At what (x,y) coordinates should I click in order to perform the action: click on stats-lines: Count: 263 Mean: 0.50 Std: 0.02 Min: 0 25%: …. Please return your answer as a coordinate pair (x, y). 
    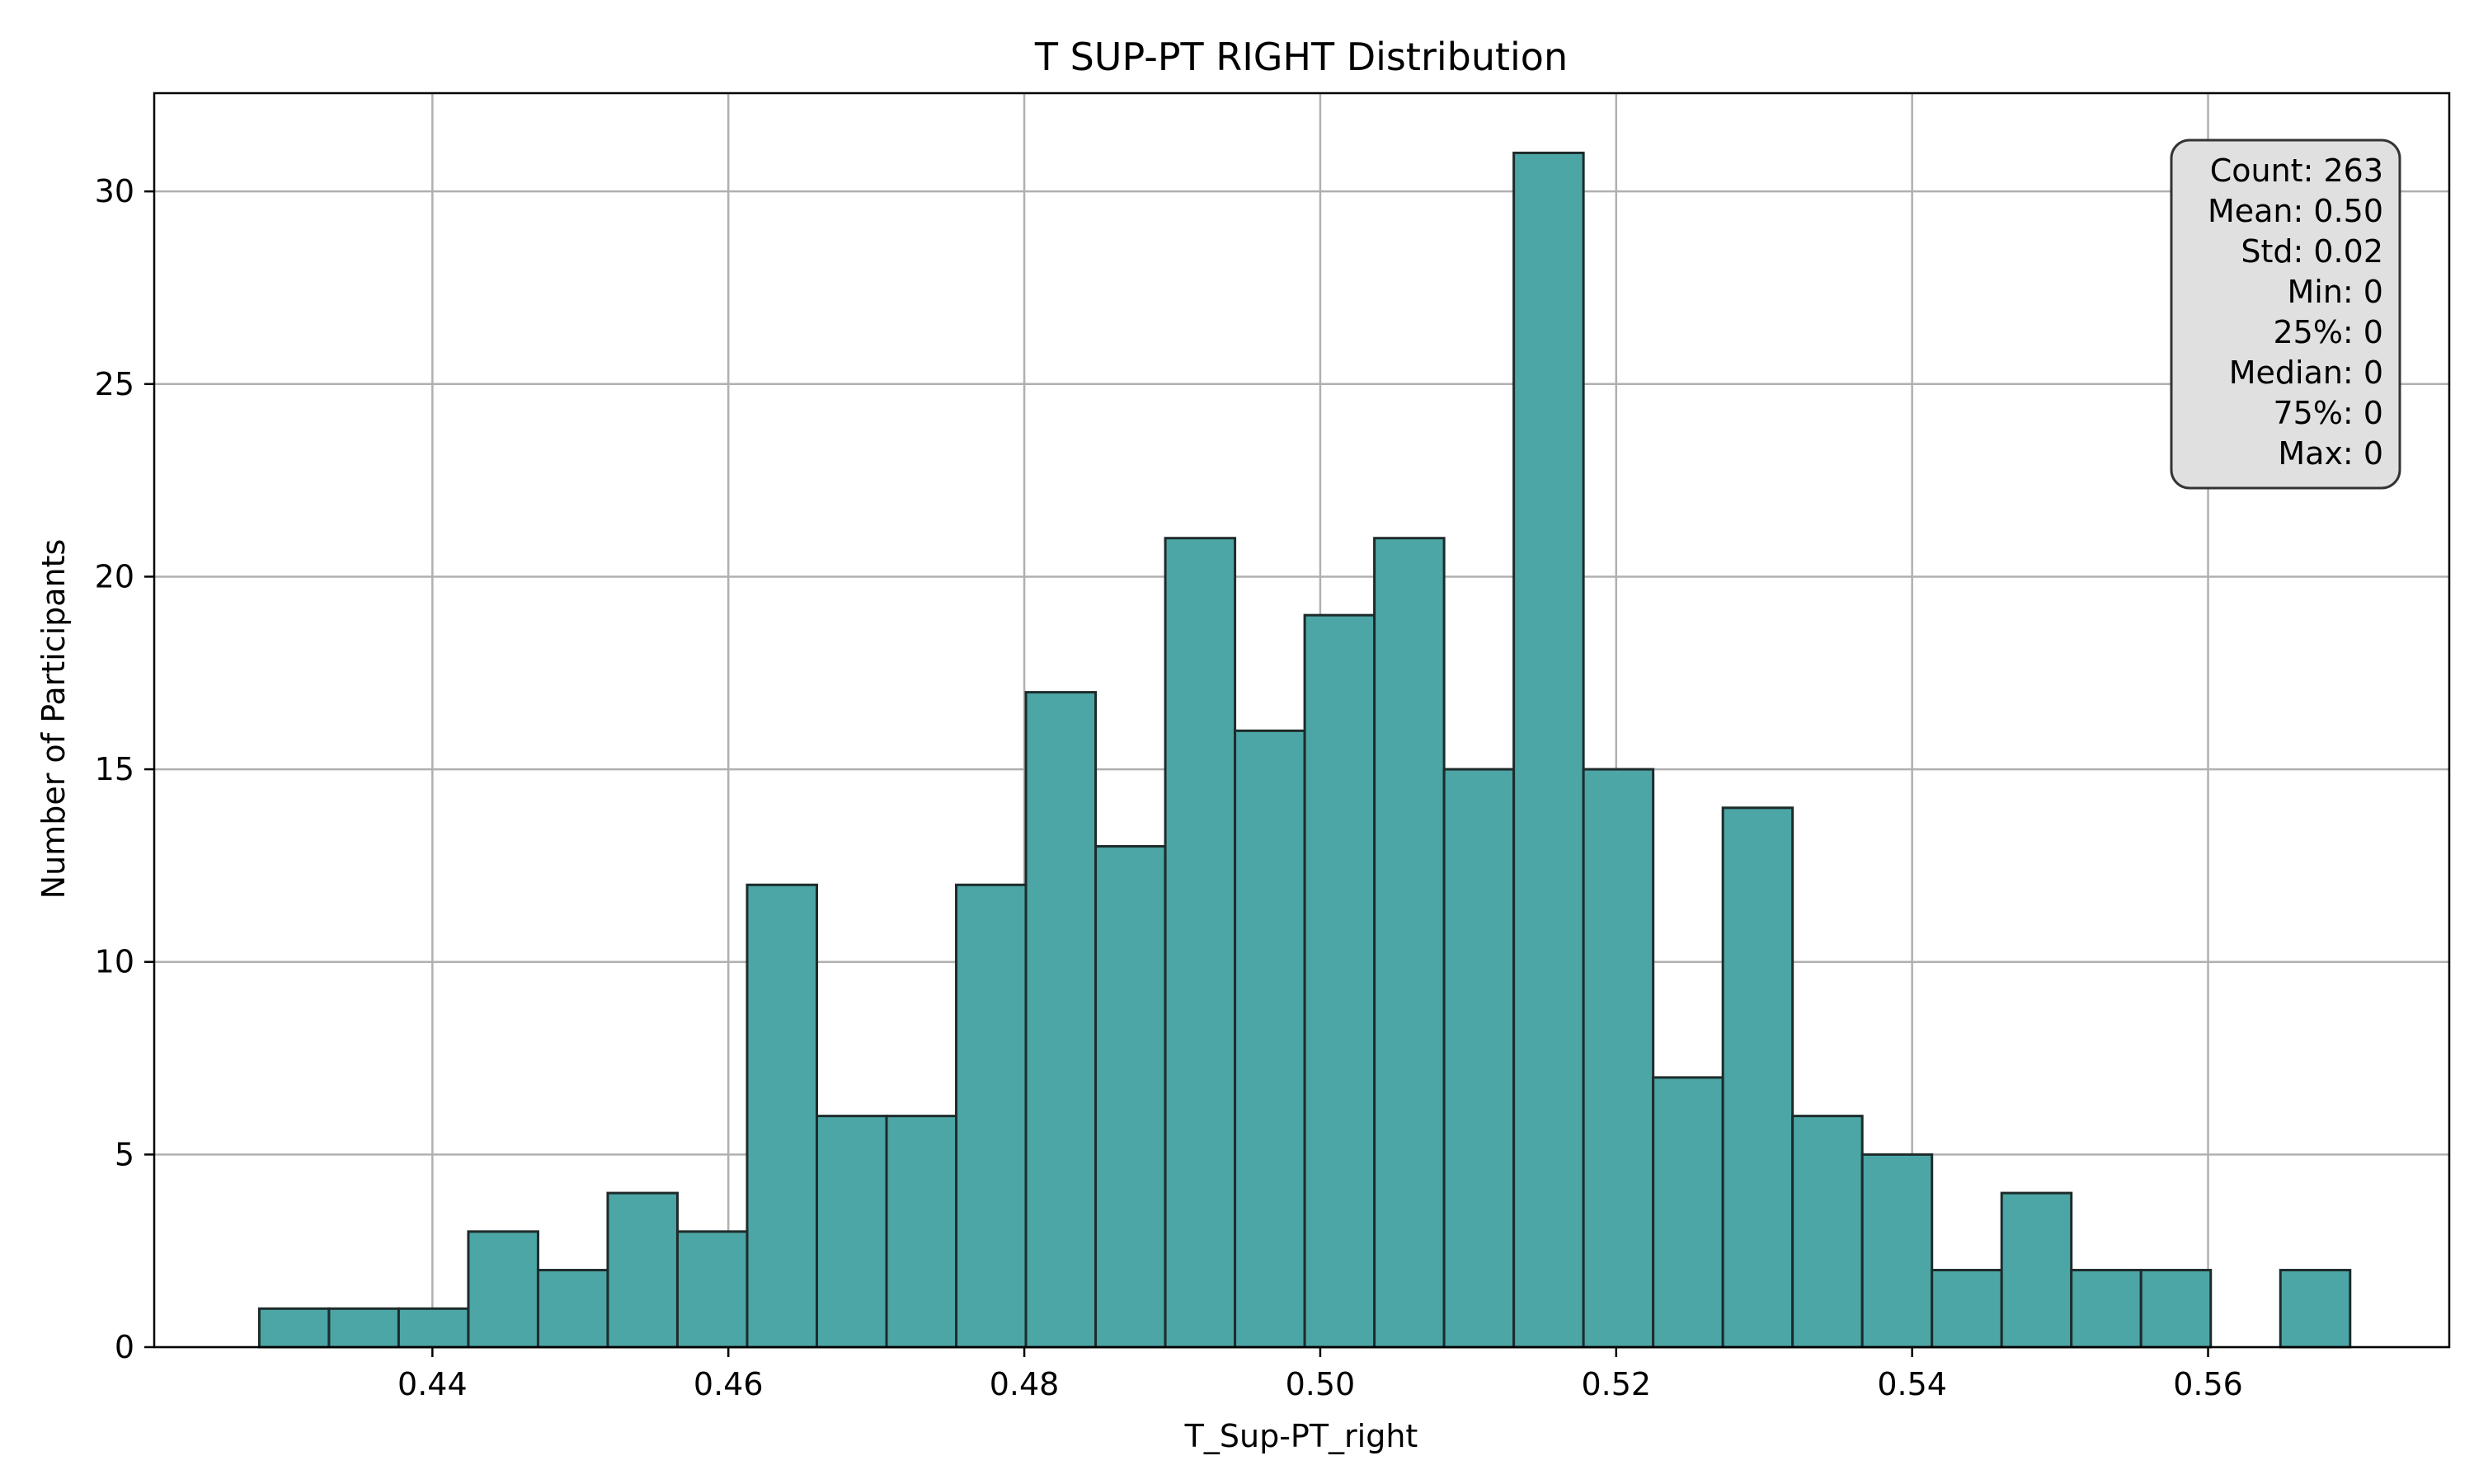
    Looking at the image, I should click on (2295, 312).